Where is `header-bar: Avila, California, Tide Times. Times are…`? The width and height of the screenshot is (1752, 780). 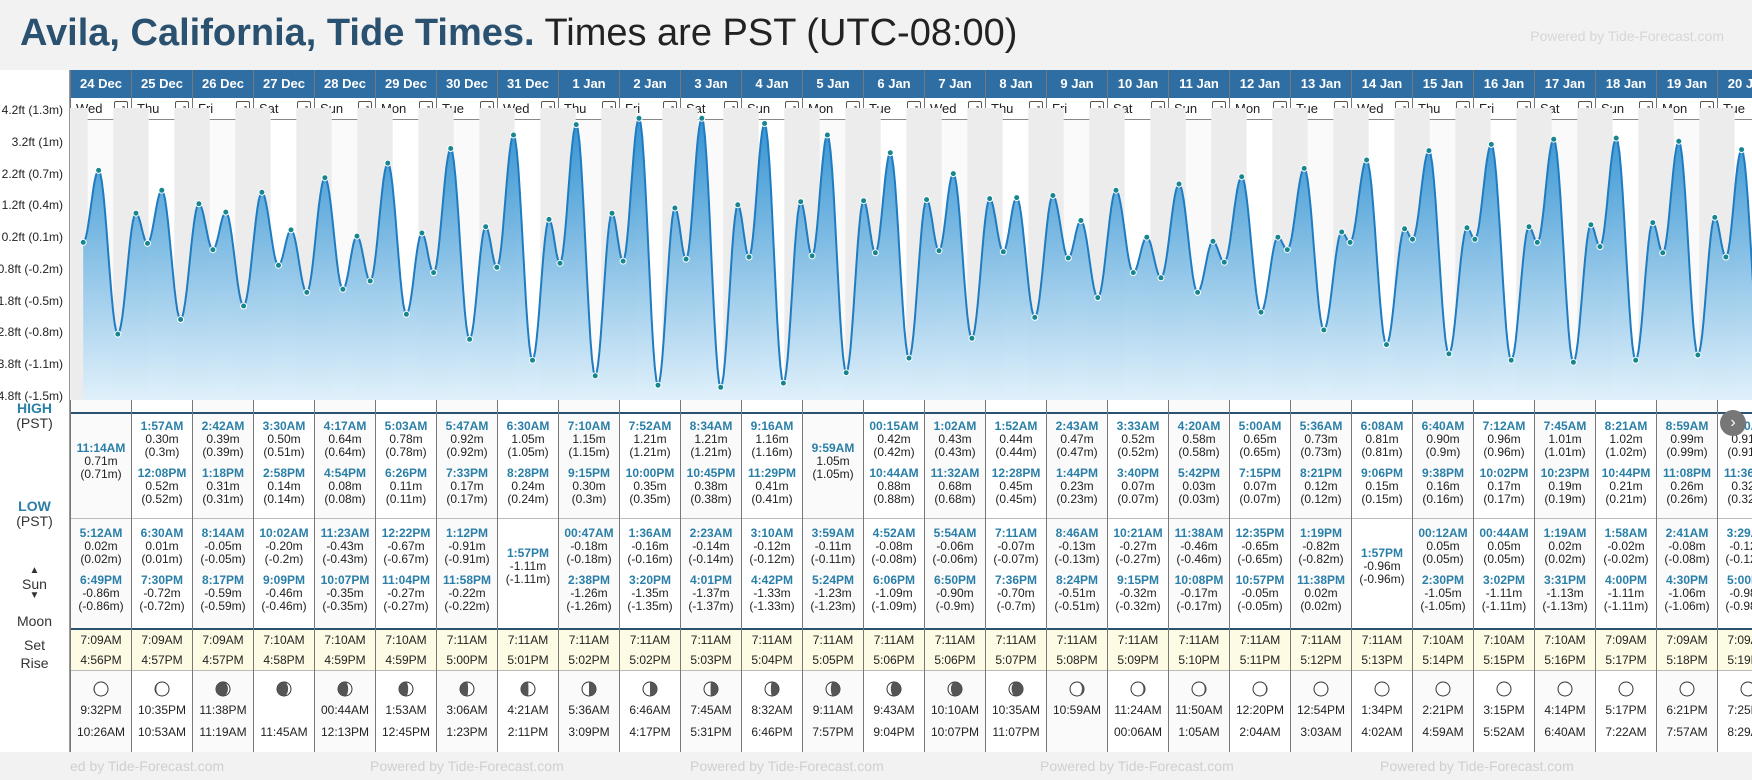
header-bar: Avila, California, Tide Times. Times are… is located at coordinates (876, 35).